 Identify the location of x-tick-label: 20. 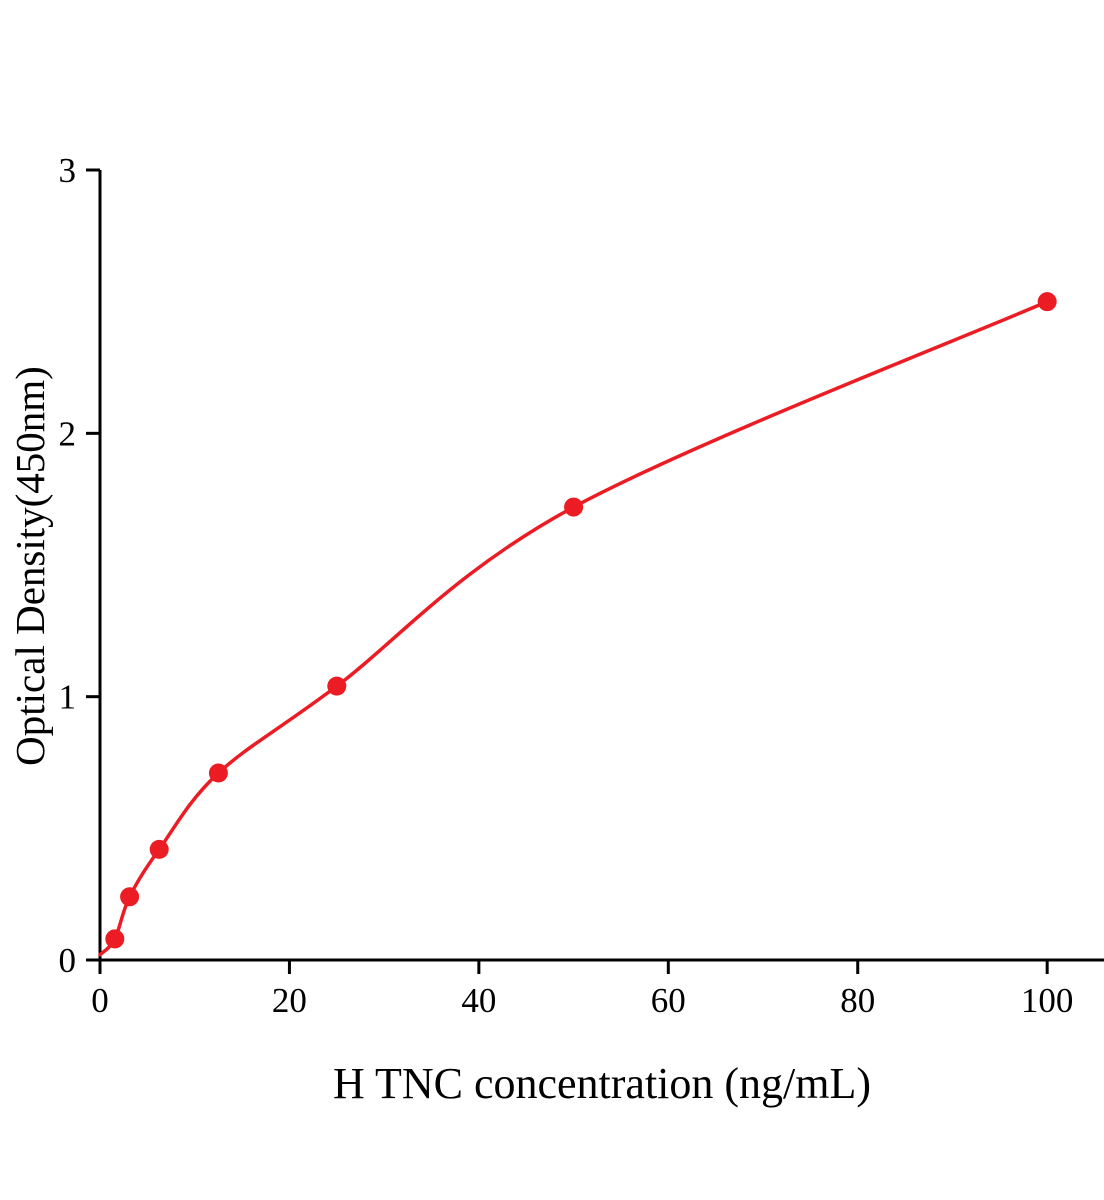
(289, 1000).